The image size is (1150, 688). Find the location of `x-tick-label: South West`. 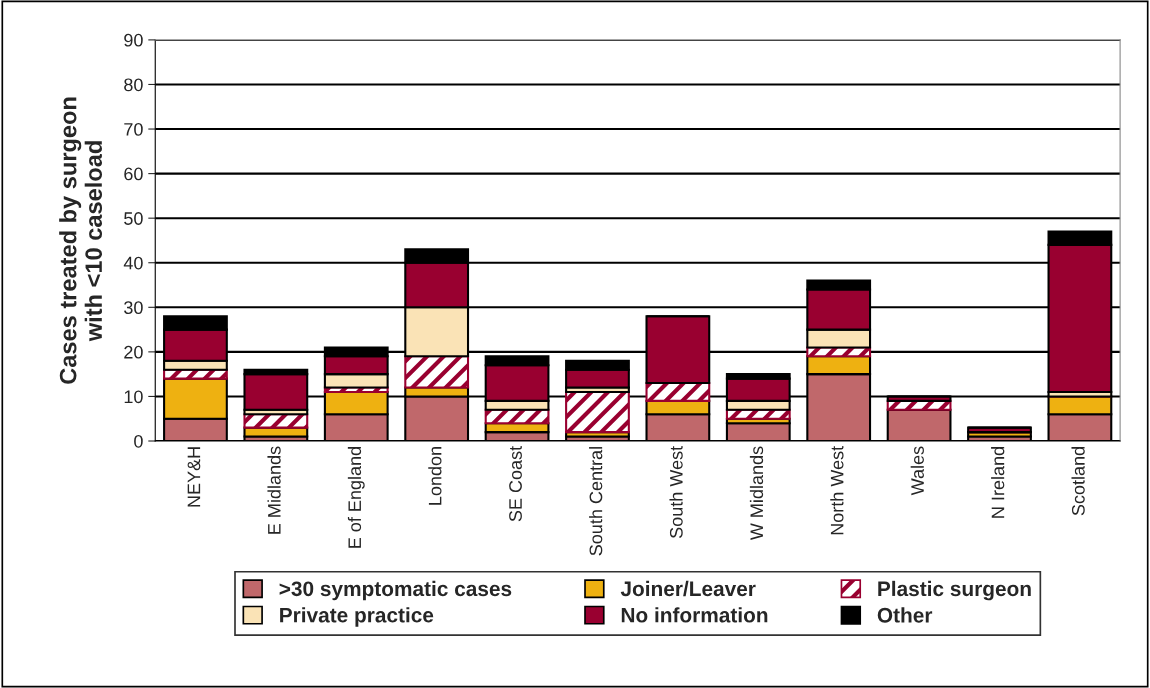

x-tick-label: South West is located at coordinates (676, 492).